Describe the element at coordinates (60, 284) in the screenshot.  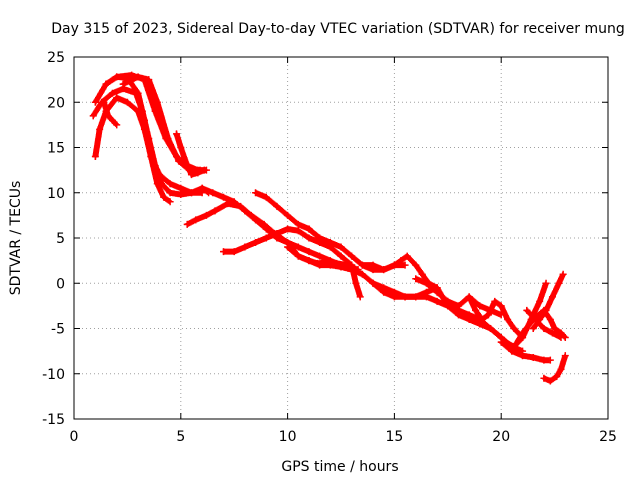
I see `y-tick-label: 0` at that location.